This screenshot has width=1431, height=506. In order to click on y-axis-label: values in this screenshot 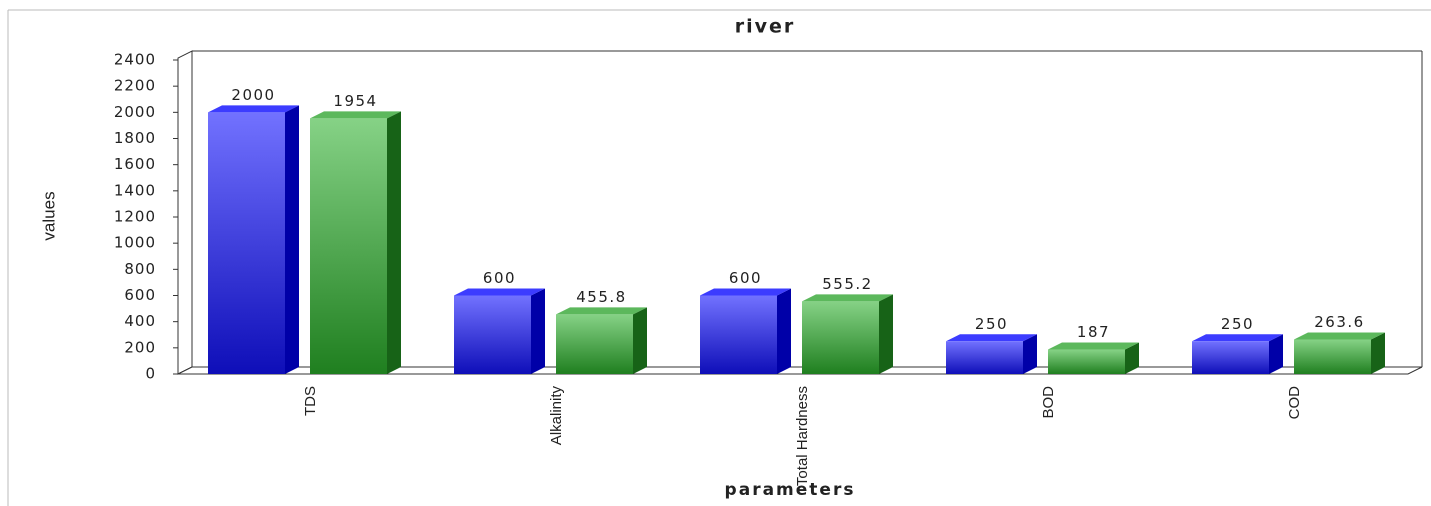, I will do `click(48, 215)`.